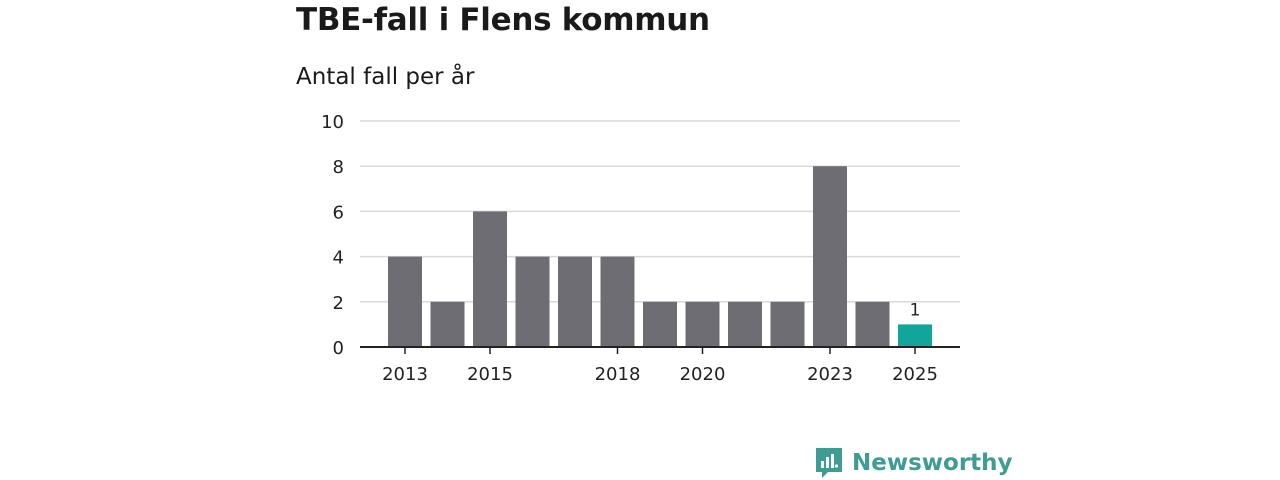 The image size is (1280, 480). What do you see at coordinates (617, 301) in the screenshot?
I see `bar-2018` at bounding box center [617, 301].